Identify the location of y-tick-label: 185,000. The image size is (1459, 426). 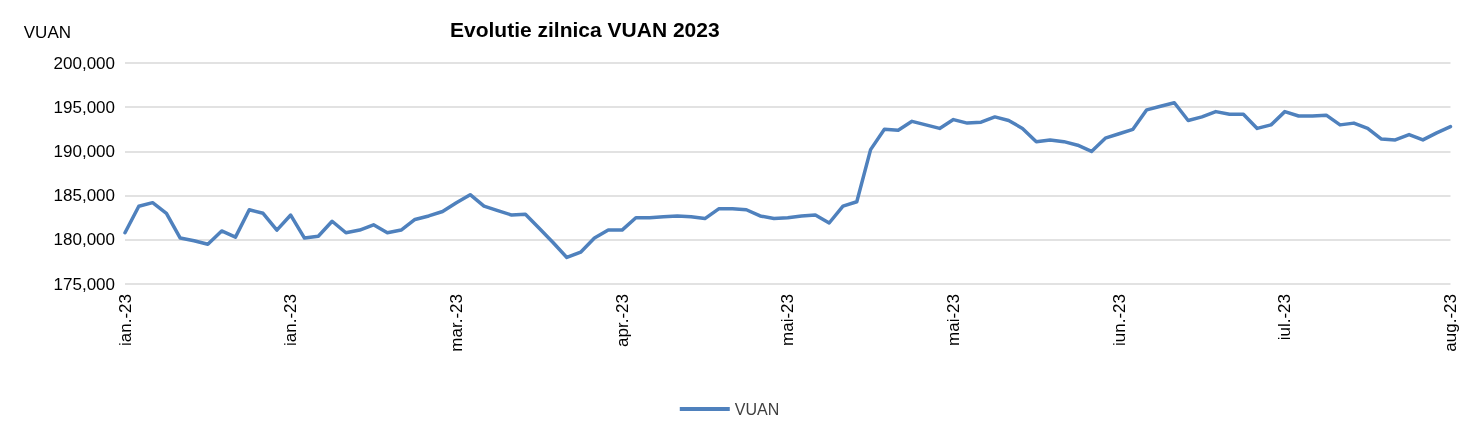
(84, 196).